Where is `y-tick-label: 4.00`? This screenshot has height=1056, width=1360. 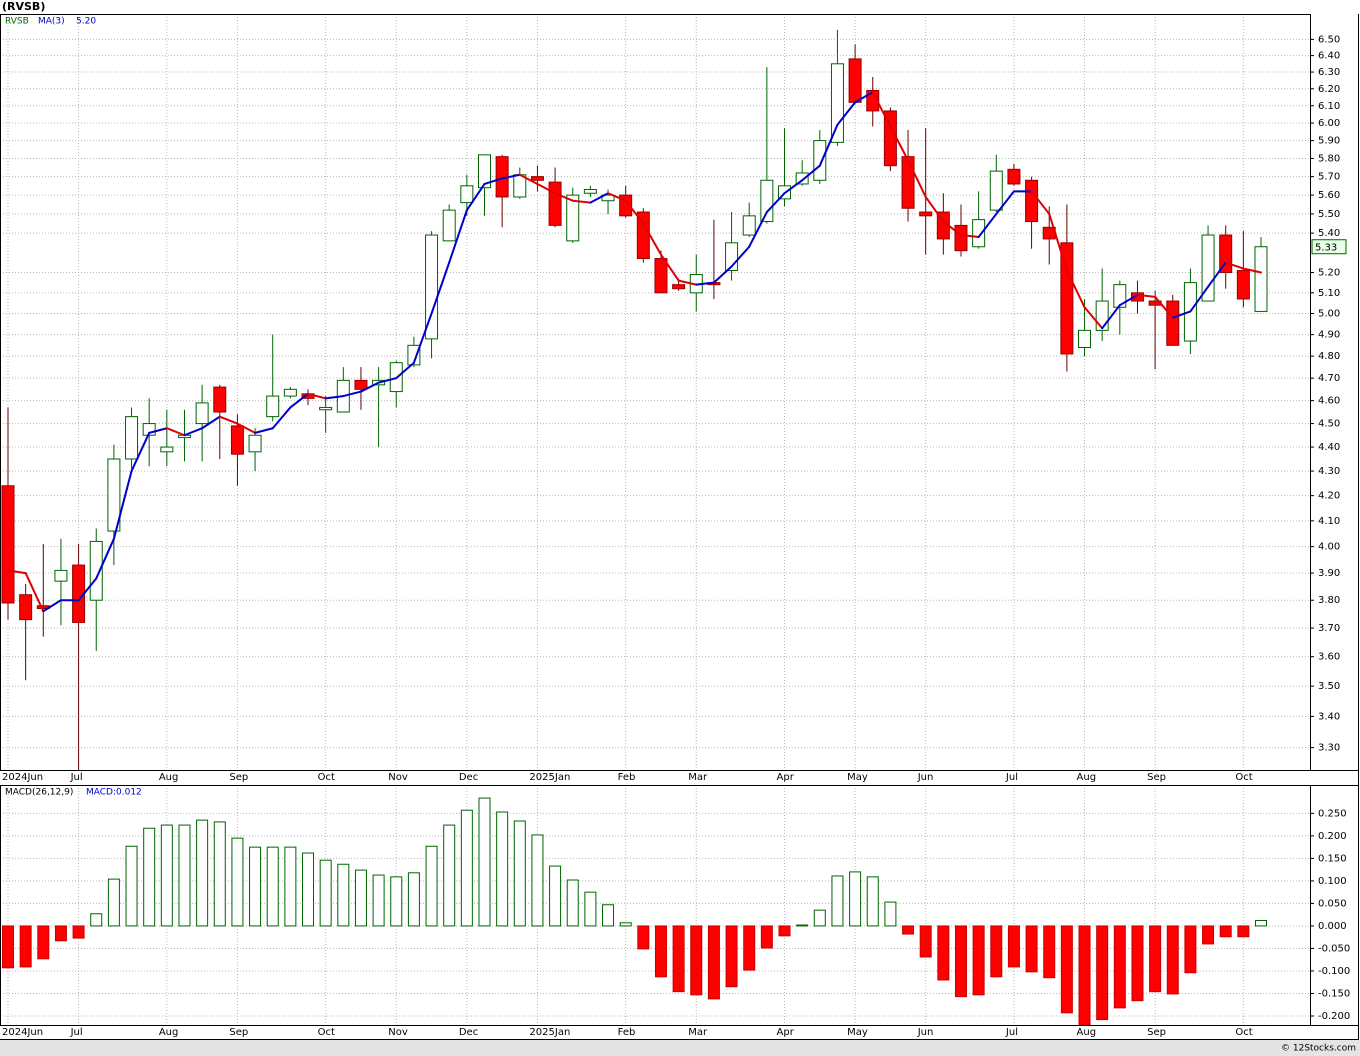 y-tick-label: 4.00 is located at coordinates (1329, 547).